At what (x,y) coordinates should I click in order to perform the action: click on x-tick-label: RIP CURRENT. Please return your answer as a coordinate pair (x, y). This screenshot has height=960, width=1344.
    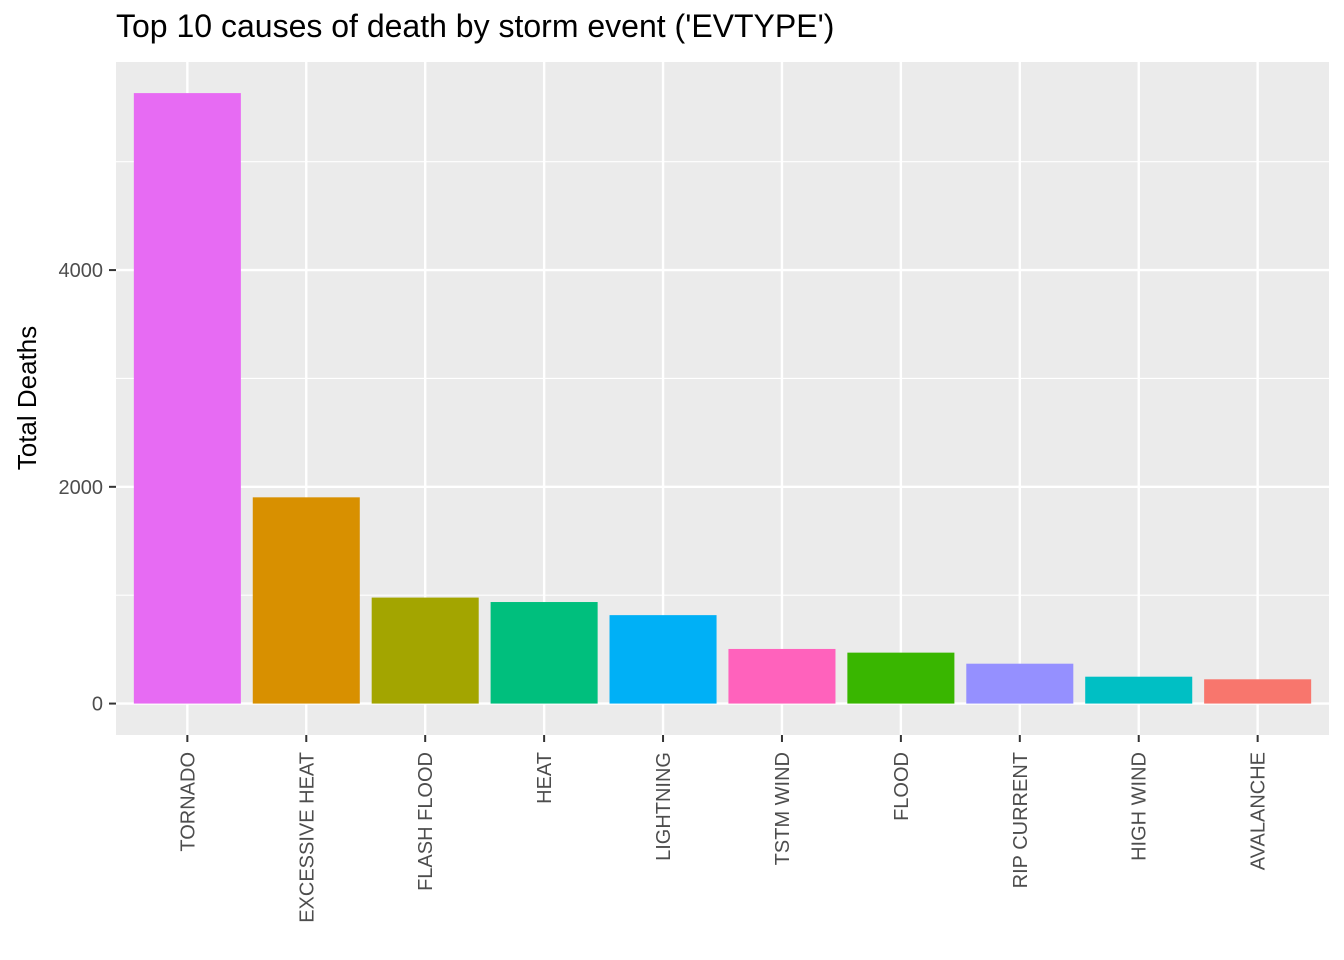
    Looking at the image, I should click on (1021, 820).